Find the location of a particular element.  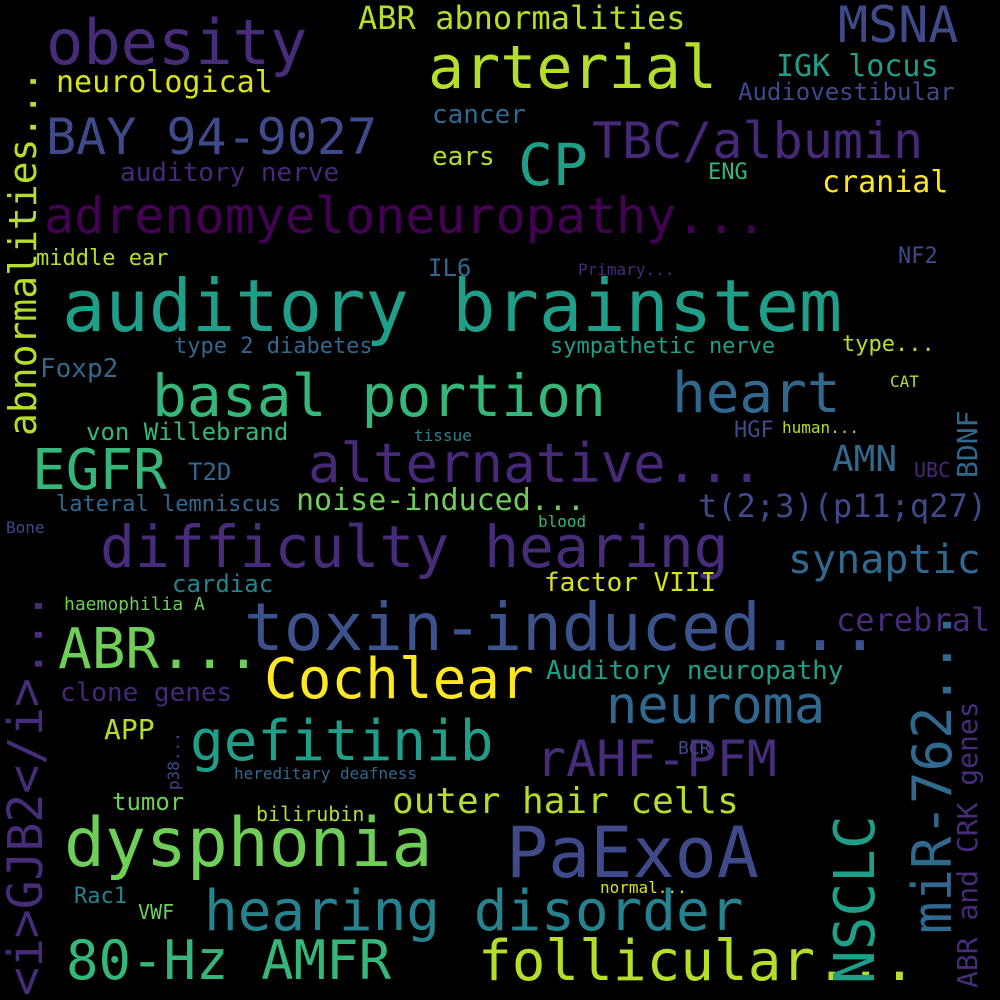

word-hgf: HGF is located at coordinates (754, 430).